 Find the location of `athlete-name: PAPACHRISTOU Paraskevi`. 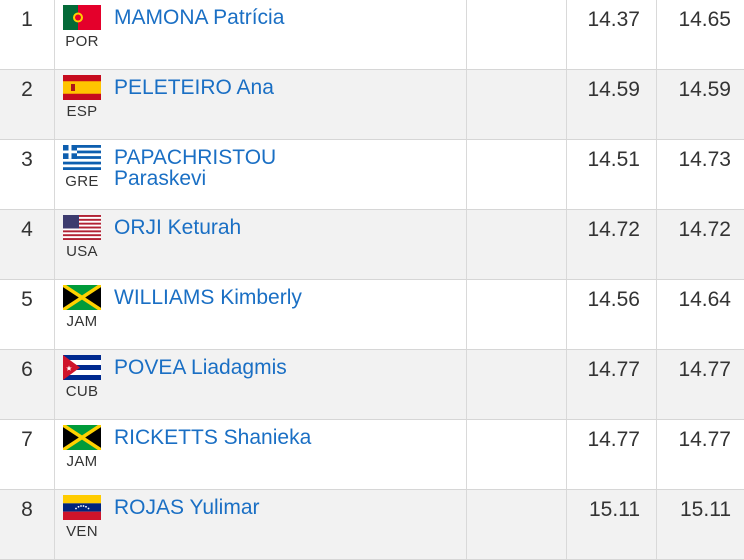

athlete-name: PAPACHRISTOU Paraskevi is located at coordinates (279, 168).